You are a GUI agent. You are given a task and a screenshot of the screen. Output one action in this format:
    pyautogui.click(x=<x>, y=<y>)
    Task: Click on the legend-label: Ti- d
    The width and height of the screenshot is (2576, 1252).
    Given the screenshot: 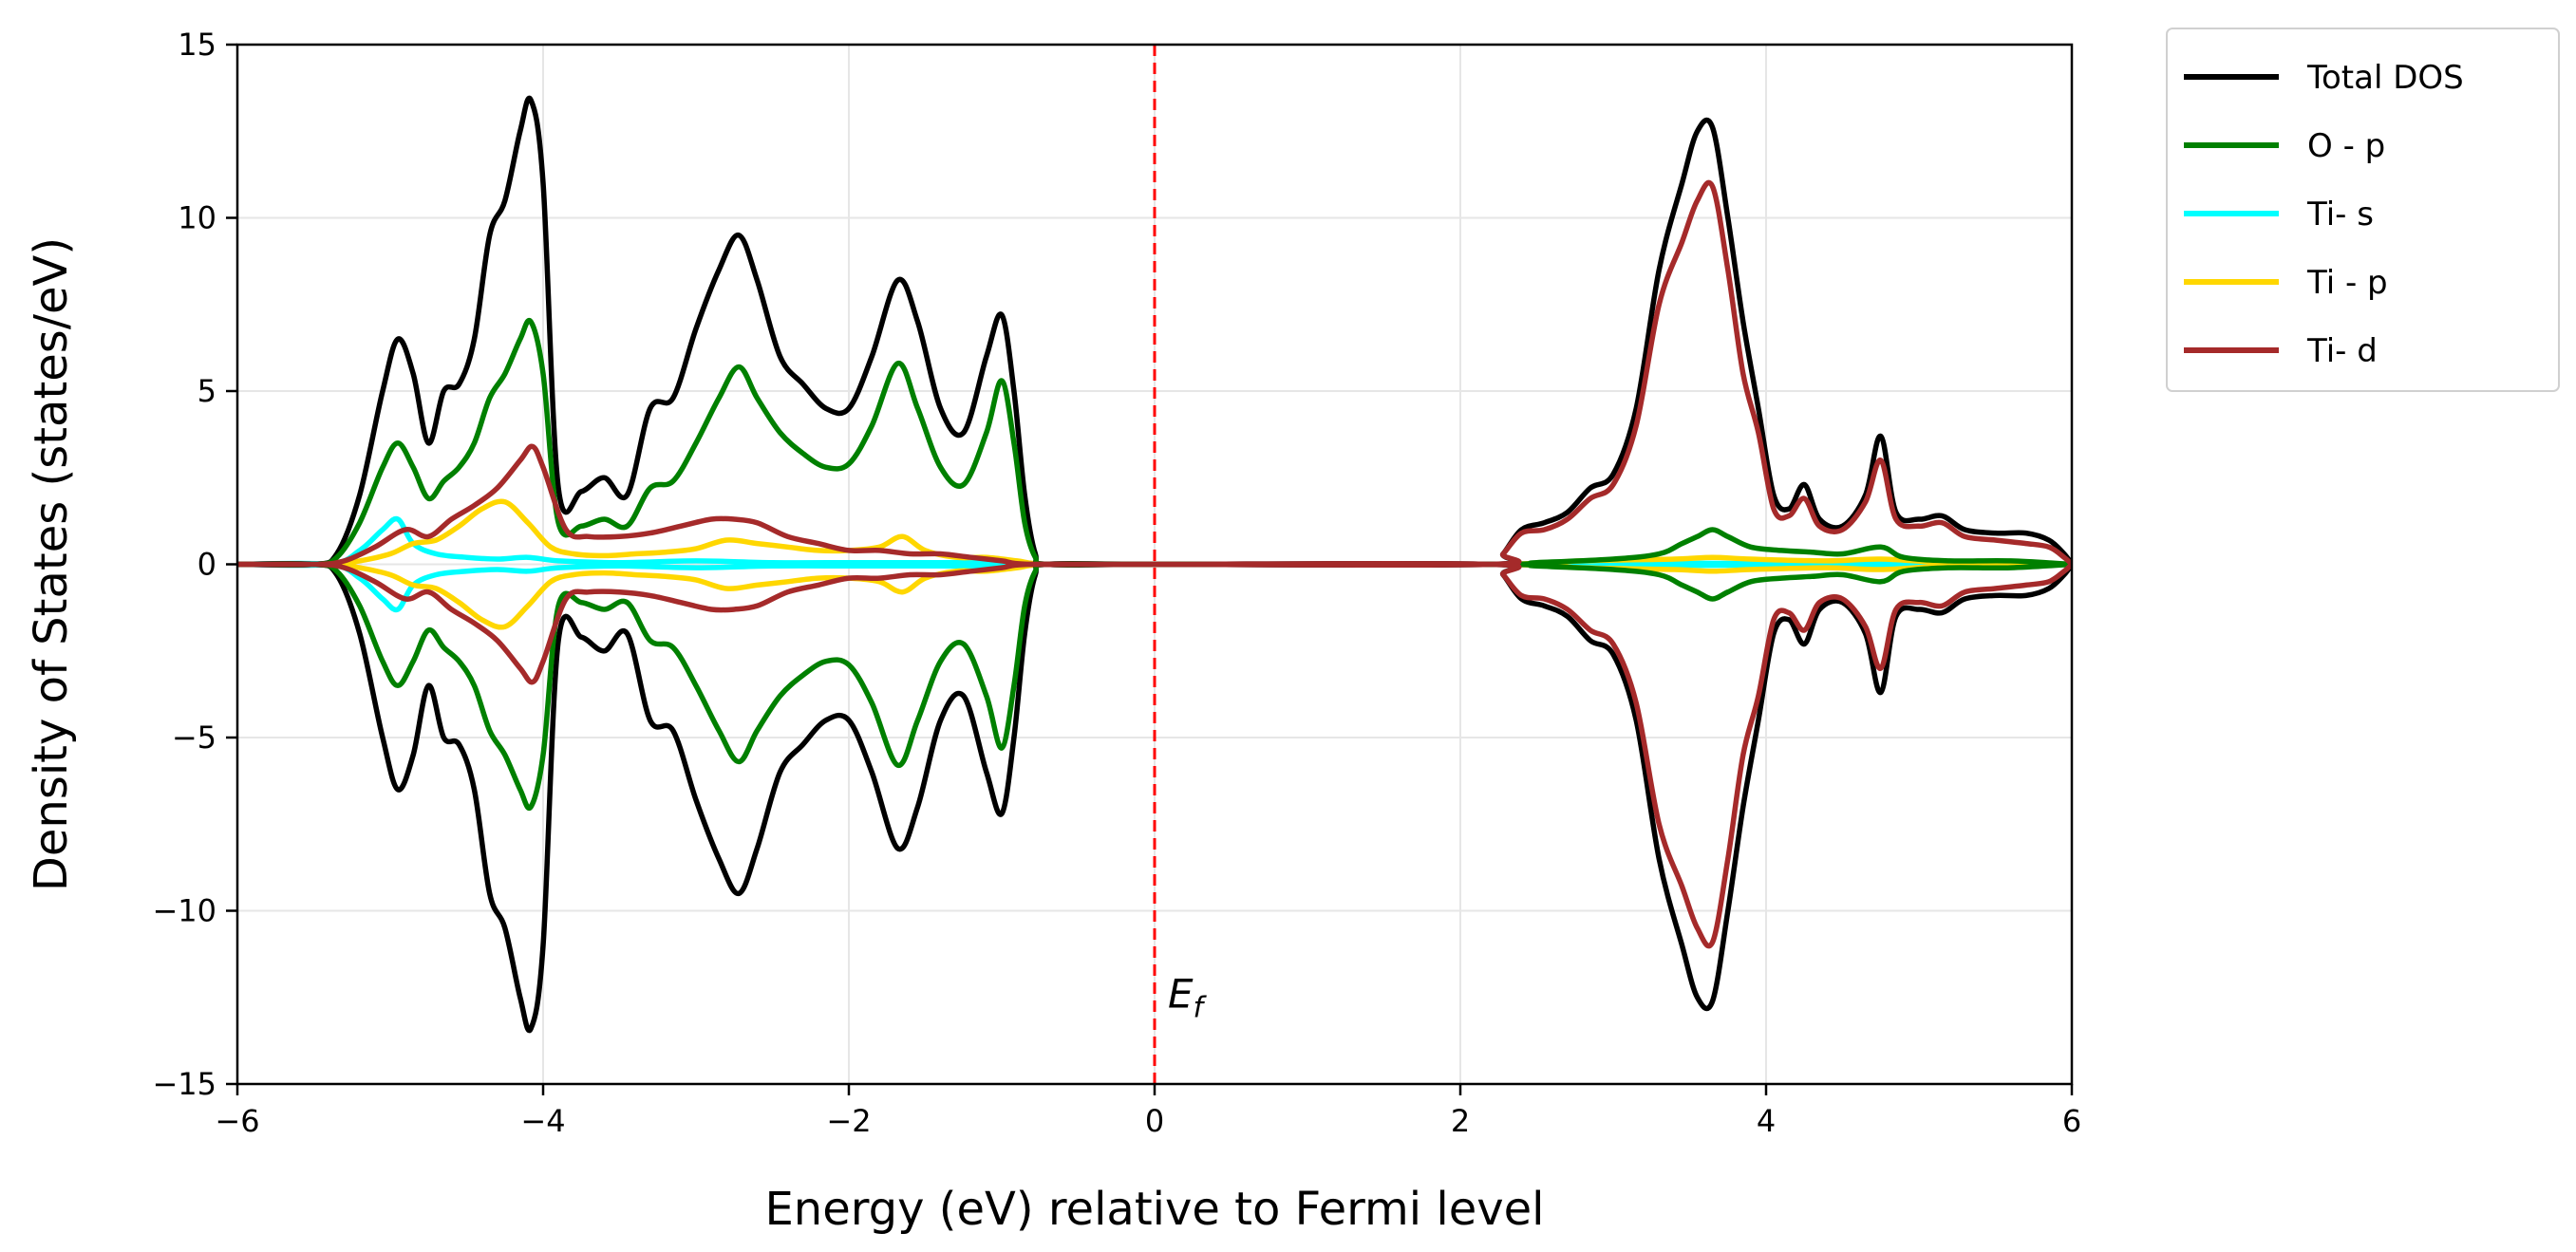 What is the action you would take?
    pyautogui.click(x=2342, y=351)
    